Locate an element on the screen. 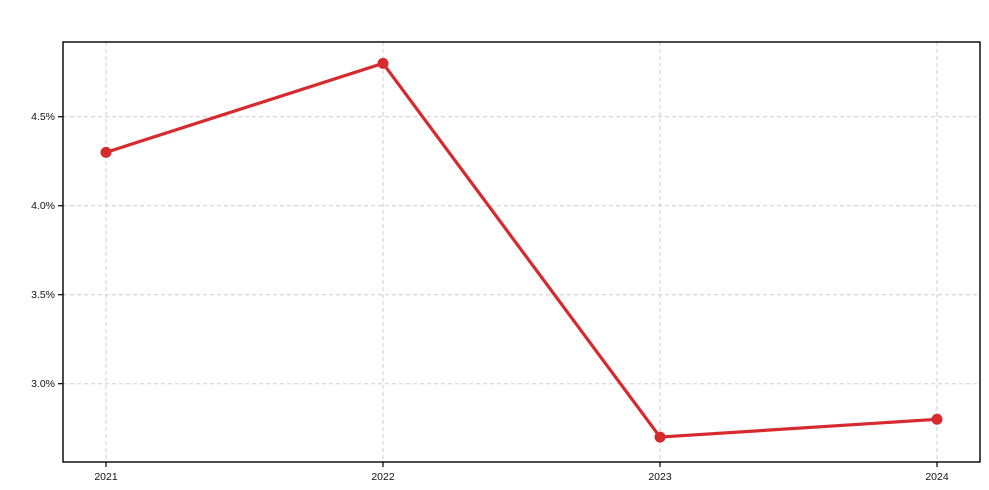 The height and width of the screenshot is (490, 989). y-tick-label: 3.5% is located at coordinates (43, 295).